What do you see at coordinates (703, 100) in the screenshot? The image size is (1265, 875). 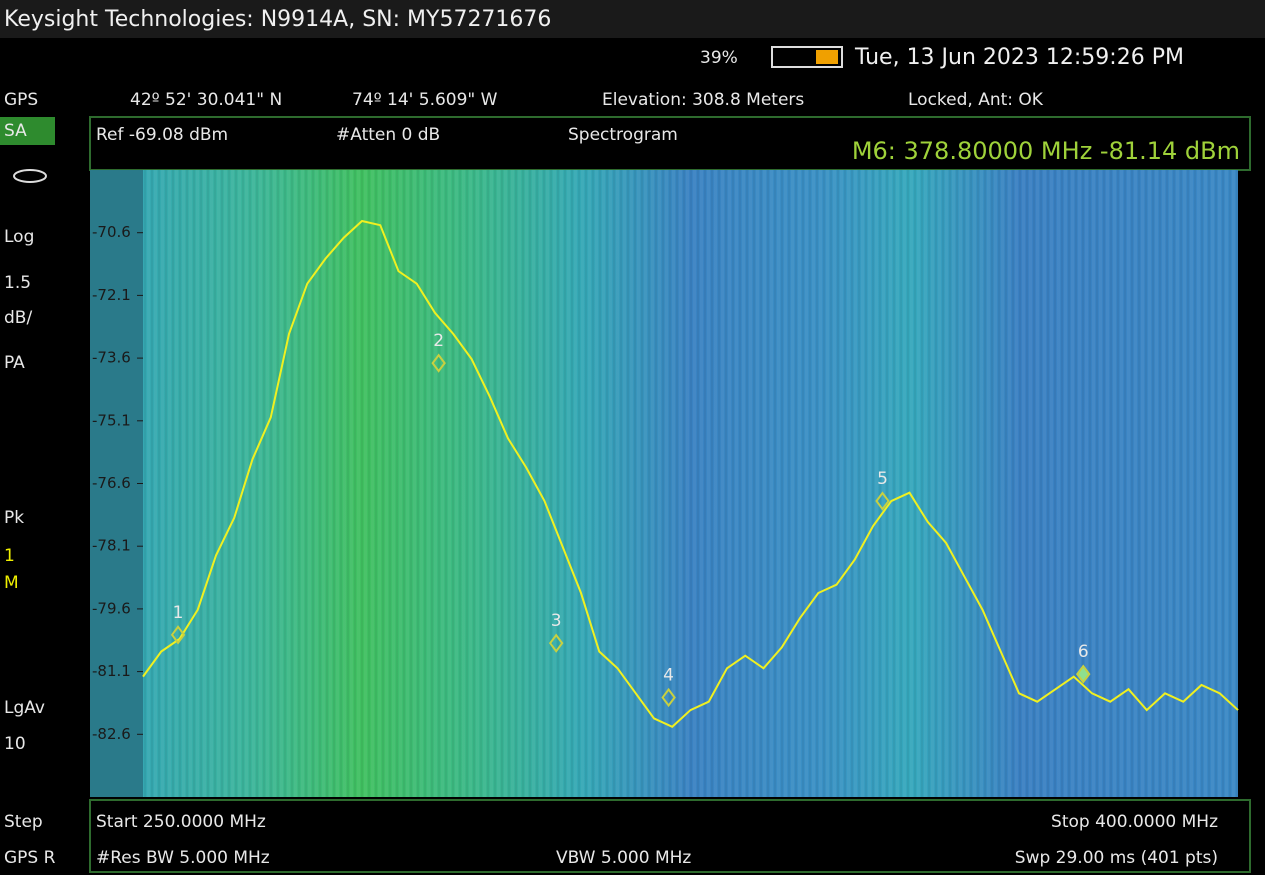 I see `elevation: Elevation: 308.8 Meters` at bounding box center [703, 100].